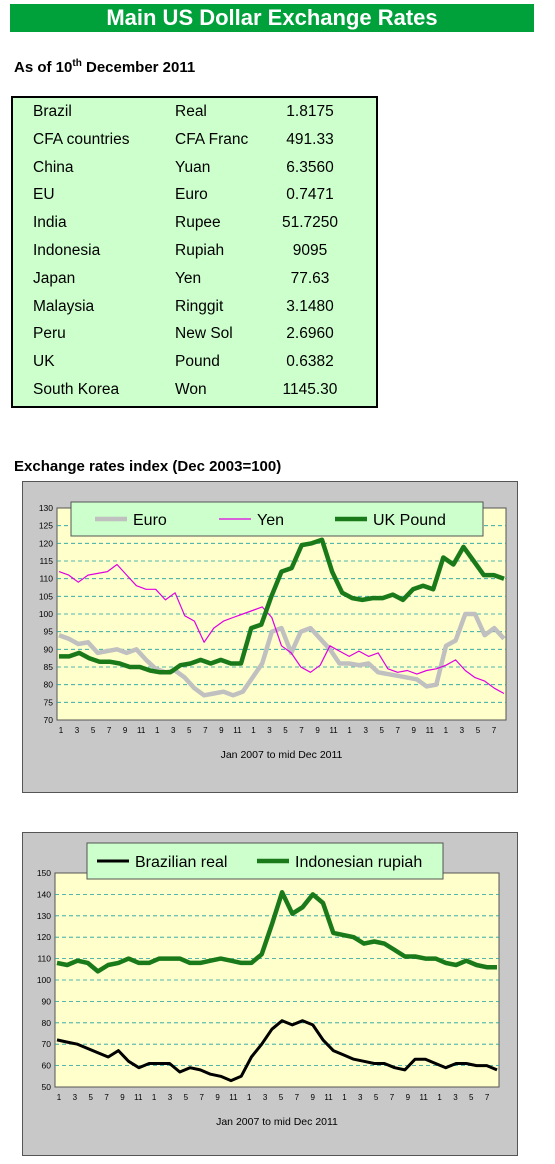  I want to click on rate-country: Peru, so click(49, 334).